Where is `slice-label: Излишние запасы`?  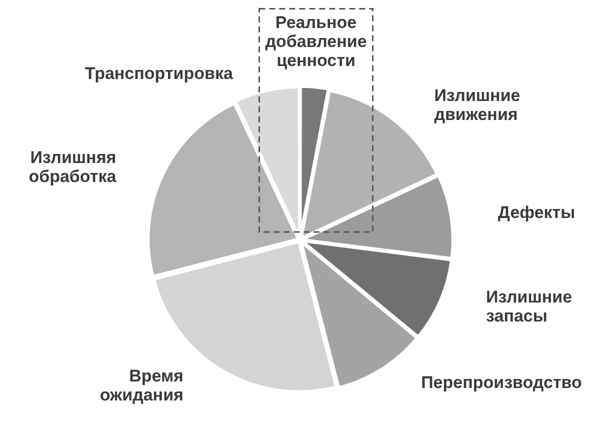 slice-label: Излишние запасы is located at coordinates (529, 307).